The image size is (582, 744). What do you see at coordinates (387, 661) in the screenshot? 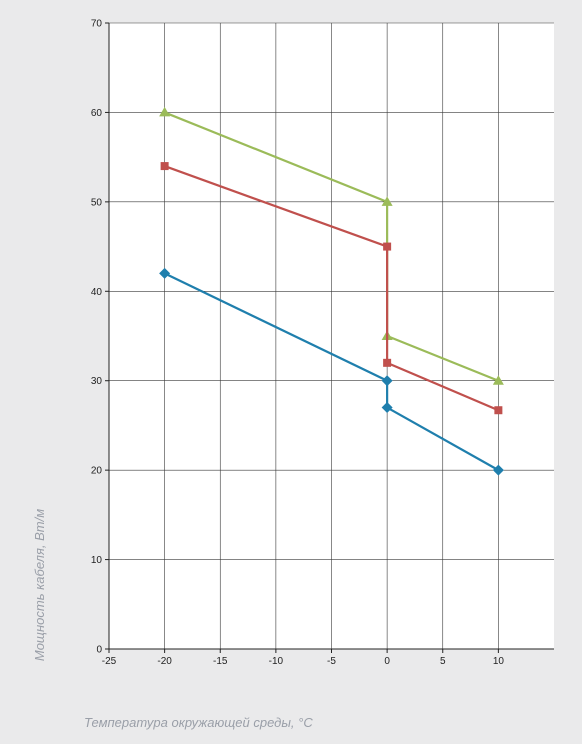
I see `x-tick-label: 0` at bounding box center [387, 661].